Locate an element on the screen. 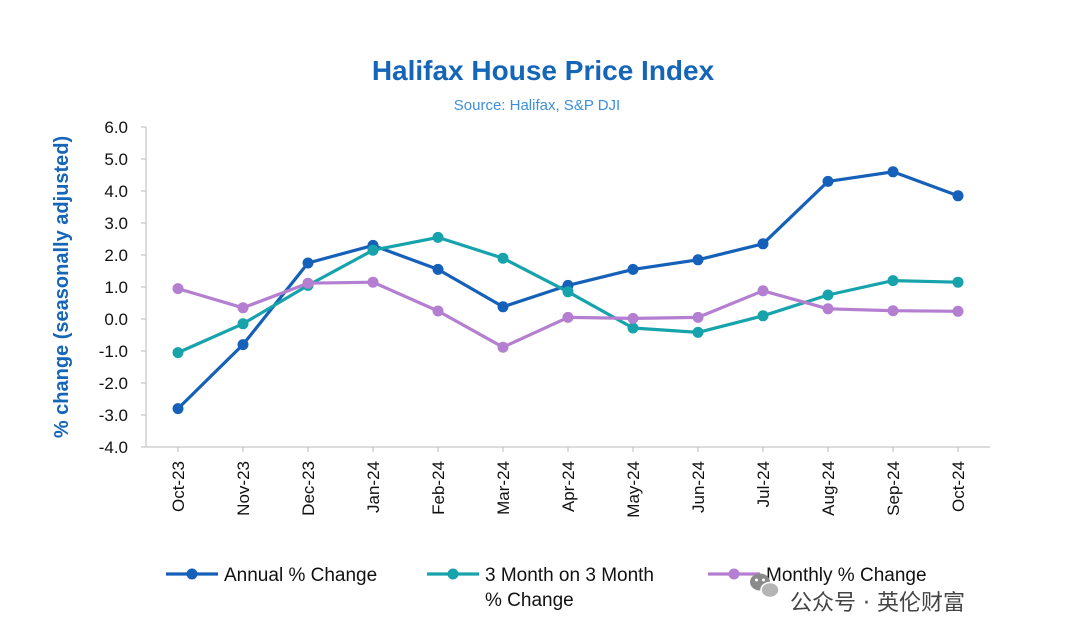 Image resolution: width=1076 pixels, height=644 pixels. y-axis-label: % change (seasonally adjusted) is located at coordinates (62, 287).